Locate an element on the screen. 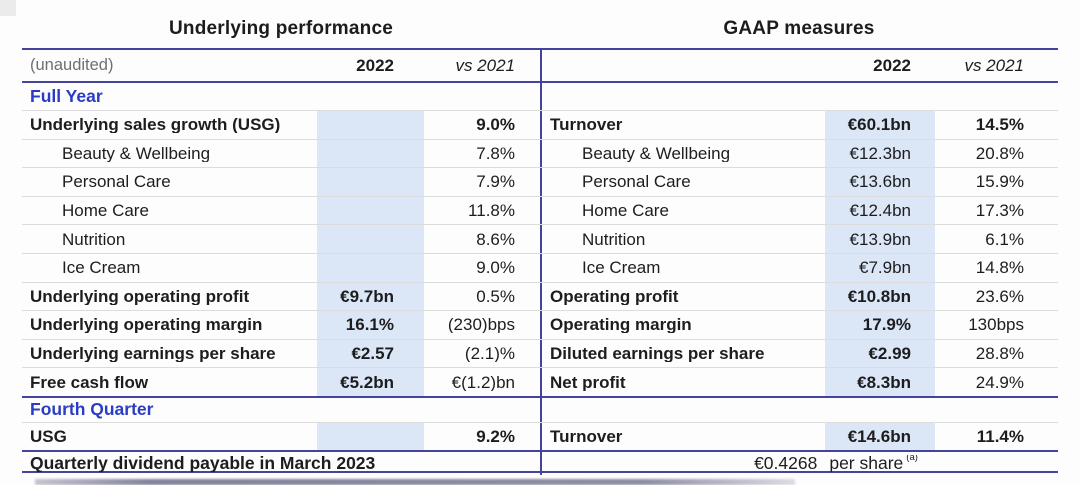 The image size is (1080, 485). value-2022: 16.1% is located at coordinates (370, 325).